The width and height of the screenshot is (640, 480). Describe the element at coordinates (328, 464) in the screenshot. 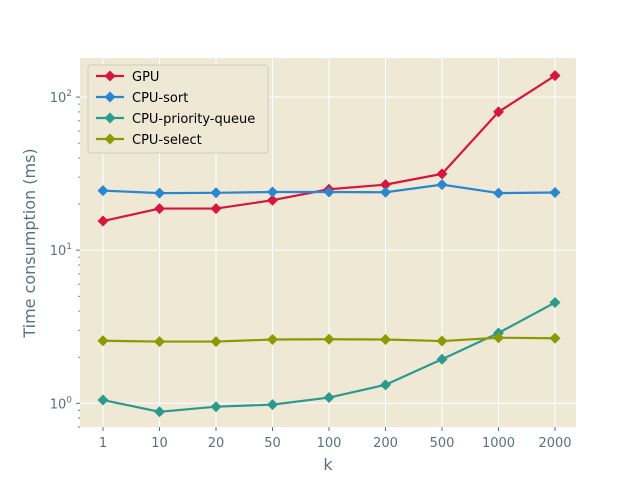

I see `x-axis-title: k` at that location.